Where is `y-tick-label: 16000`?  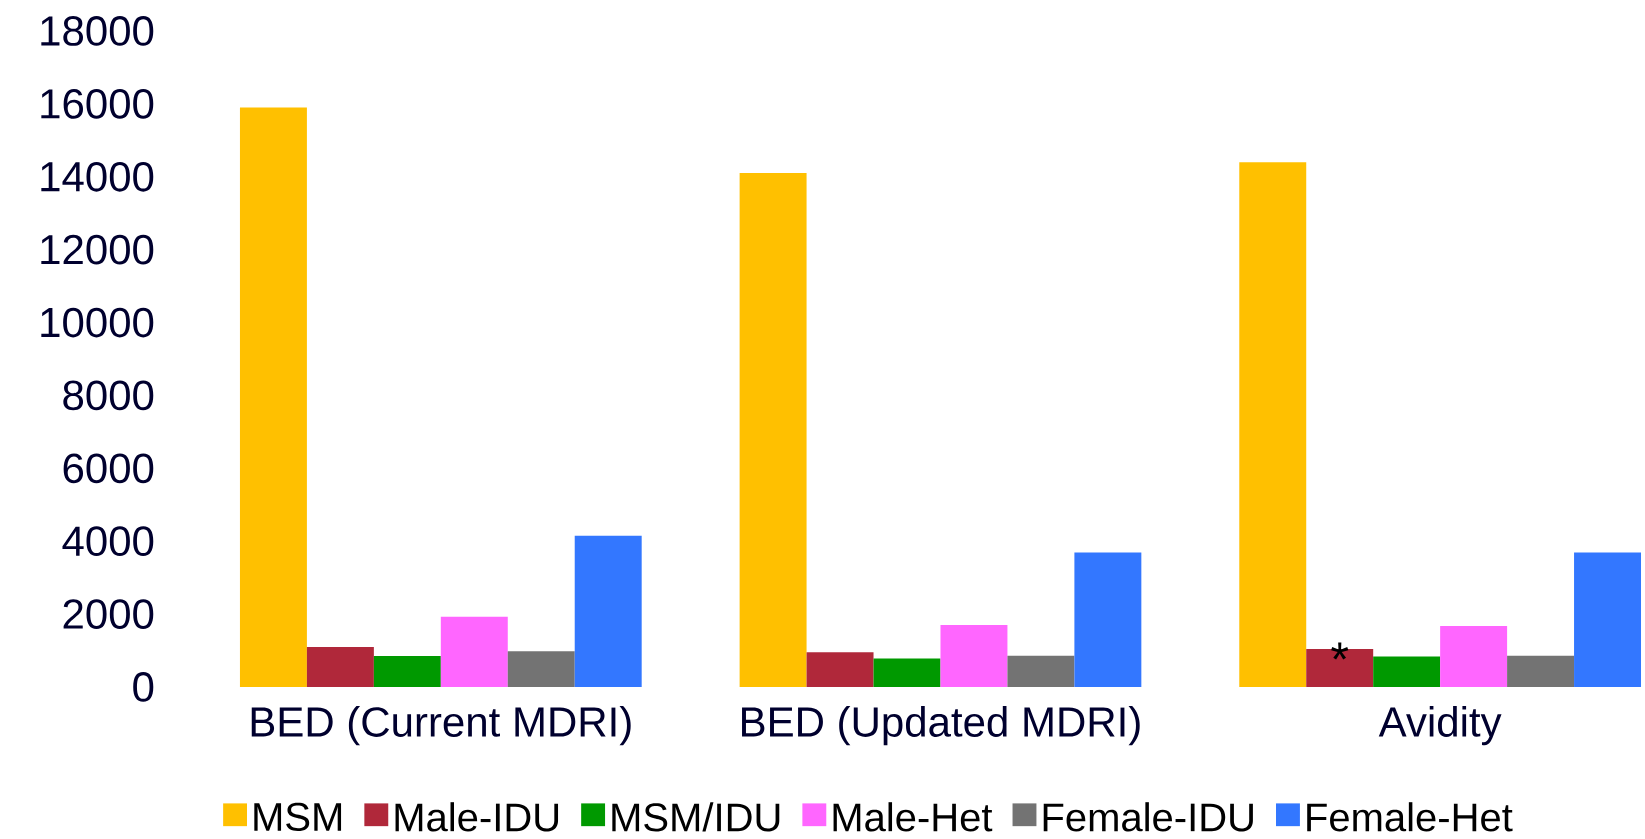
y-tick-label: 16000 is located at coordinates (97, 104).